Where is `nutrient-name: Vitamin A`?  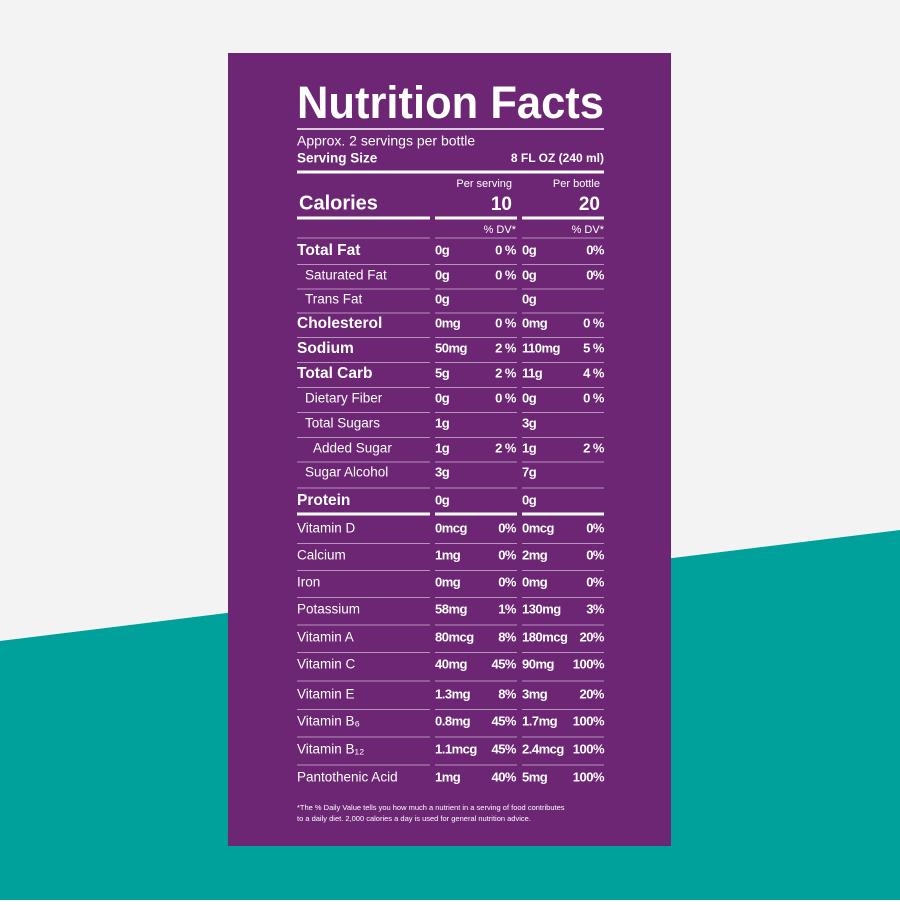
nutrient-name: Vitamin A is located at coordinates (325, 637).